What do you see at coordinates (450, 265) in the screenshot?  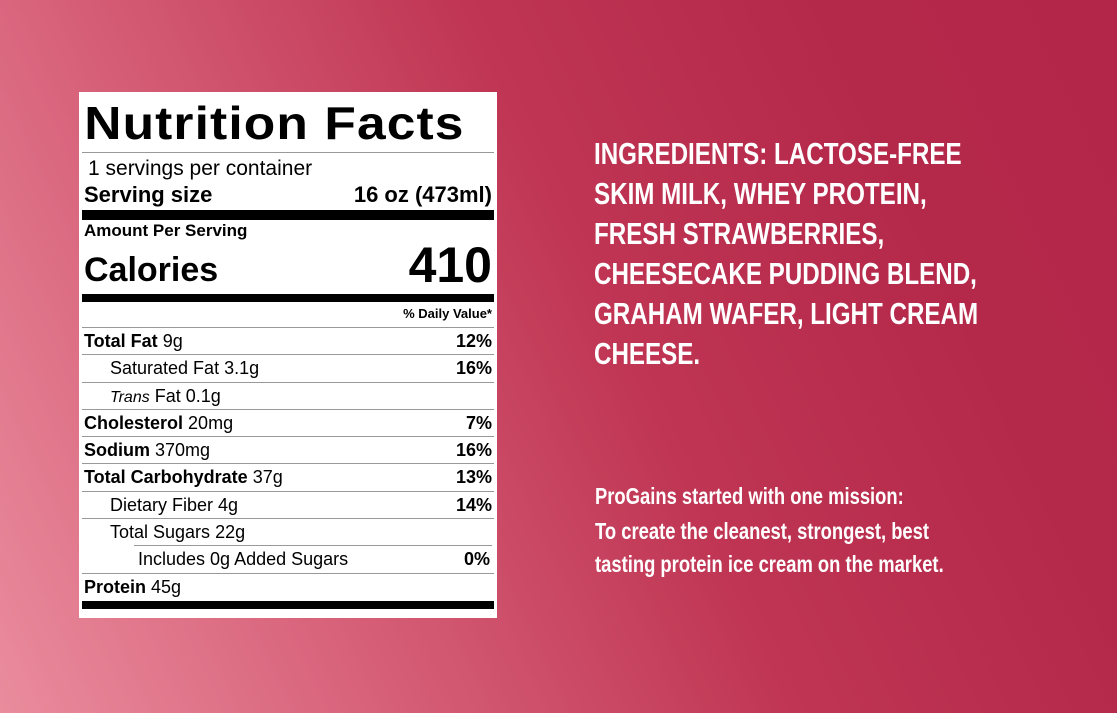 I see `calories-value: 410` at bounding box center [450, 265].